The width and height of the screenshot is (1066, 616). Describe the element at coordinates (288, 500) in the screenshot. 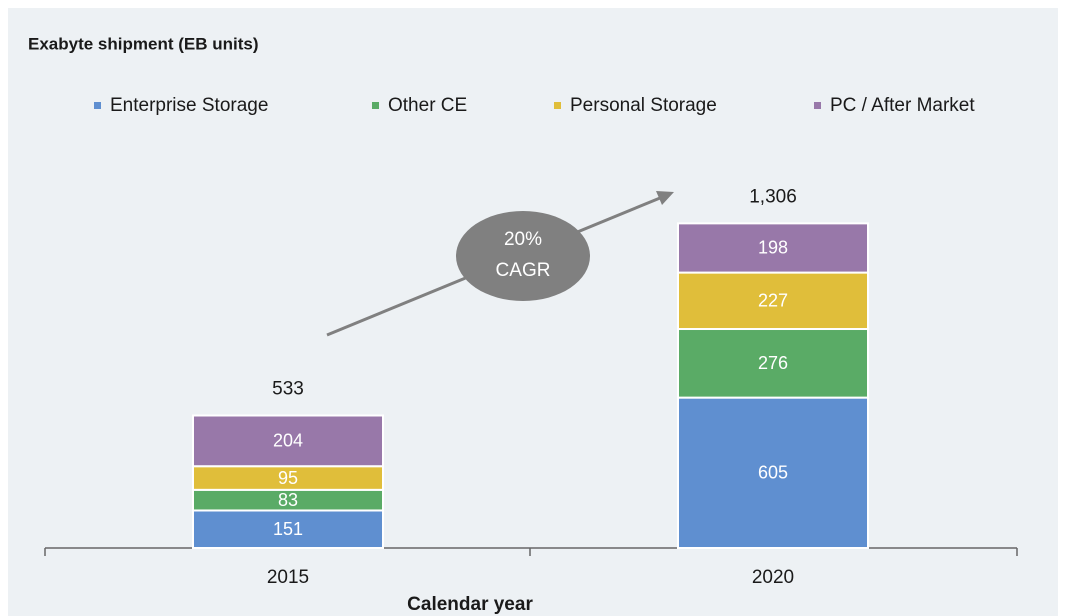

I see `data-label: 83` at that location.